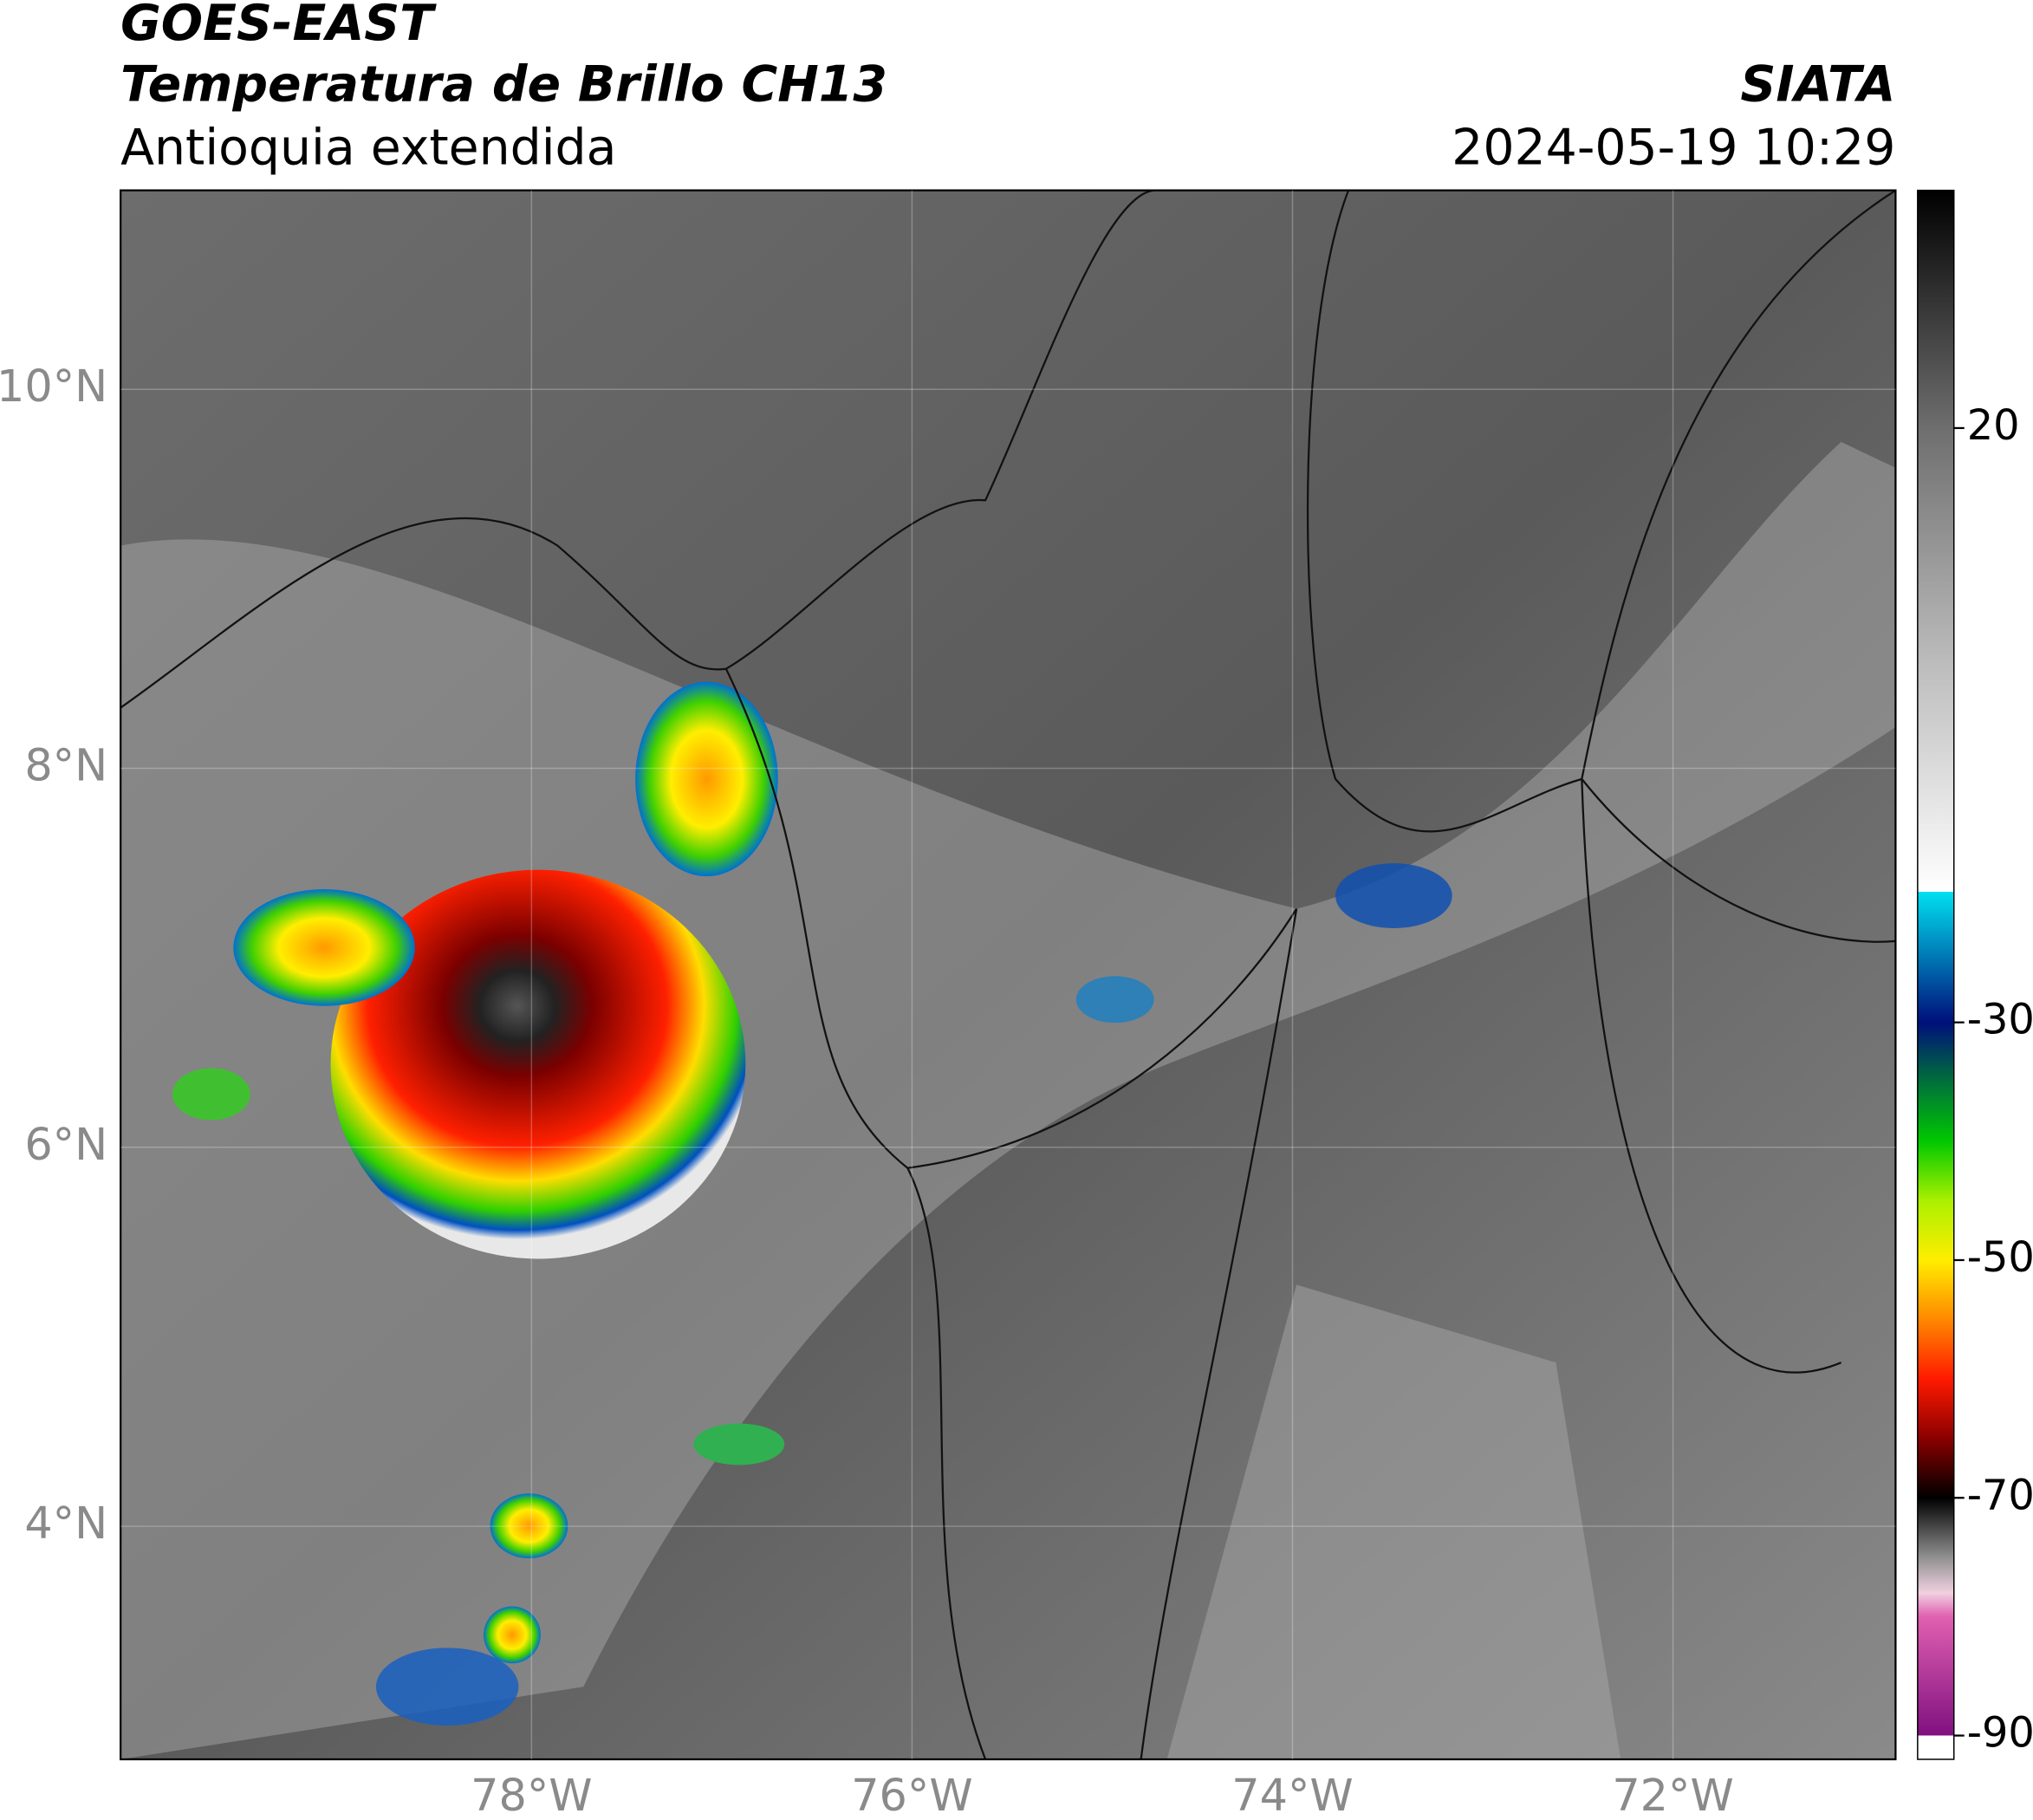 The image size is (2033, 1820). What do you see at coordinates (2000, 1495) in the screenshot?
I see `colorbar-tick-label: -70` at bounding box center [2000, 1495].